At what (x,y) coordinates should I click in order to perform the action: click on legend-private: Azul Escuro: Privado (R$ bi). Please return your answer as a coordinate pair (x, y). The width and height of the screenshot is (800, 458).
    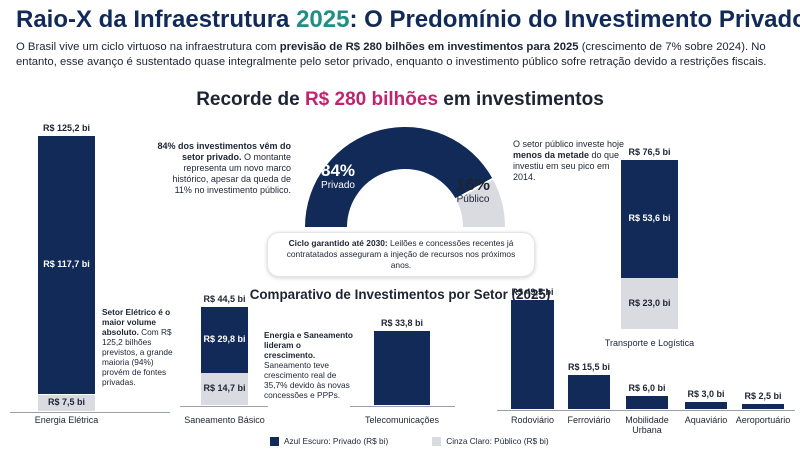
    Looking at the image, I should click on (336, 441).